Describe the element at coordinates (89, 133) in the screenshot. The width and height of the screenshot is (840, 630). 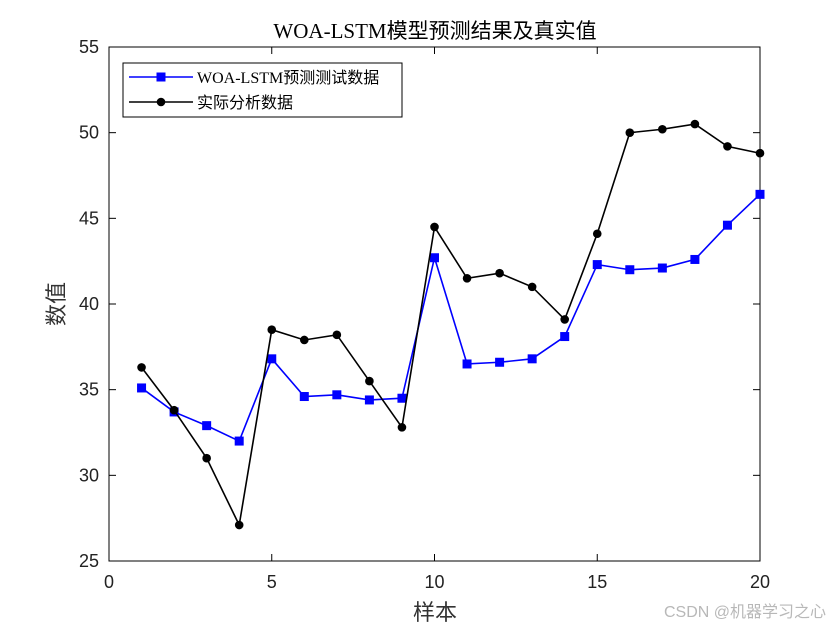
I see `y-tick-label: 50` at that location.